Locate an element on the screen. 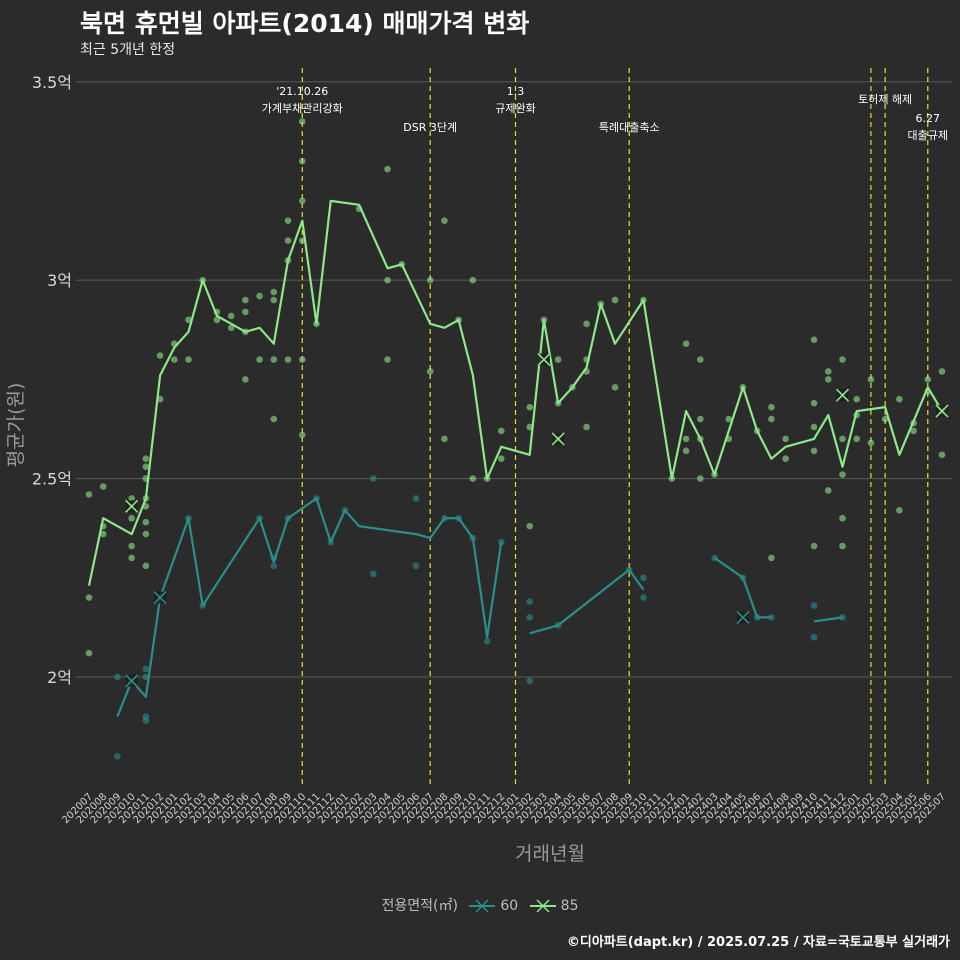 Image resolution: width=960 pixels, height=960 pixels. series-60-cross is located at coordinates (743, 617).